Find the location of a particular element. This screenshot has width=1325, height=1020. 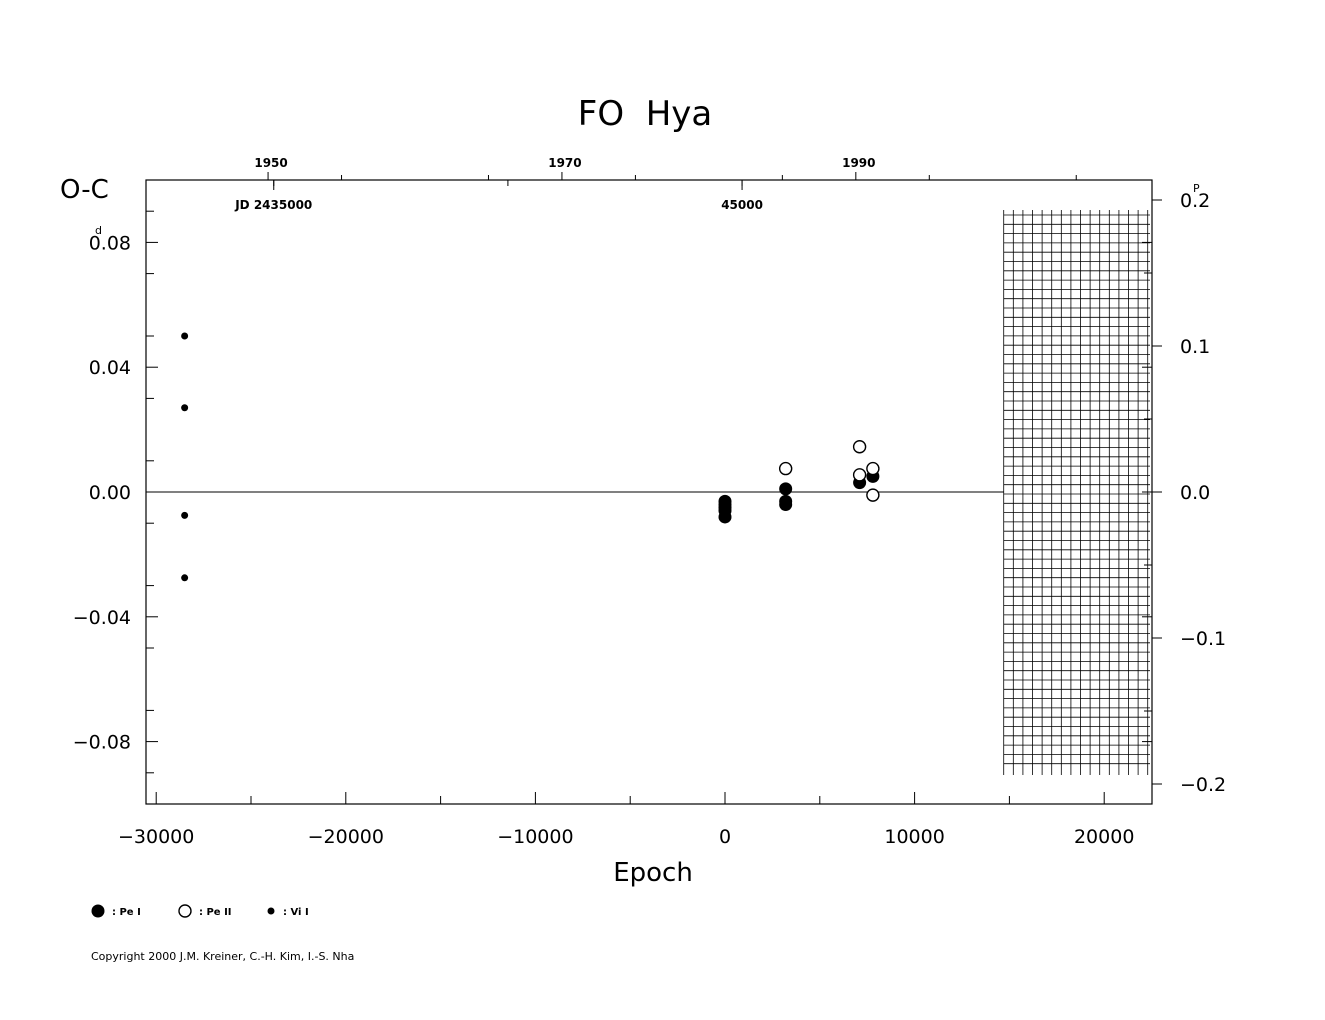

y-tick-label-right: 0.1 is located at coordinates (1195, 347).